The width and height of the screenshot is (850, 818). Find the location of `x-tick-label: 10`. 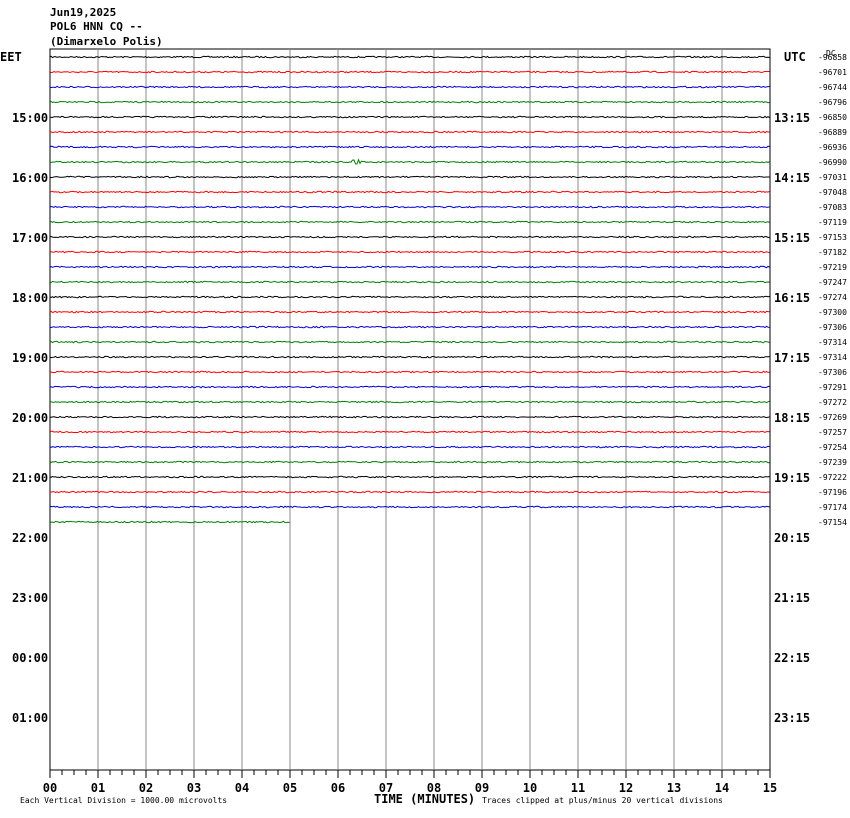

x-tick-label: 10 is located at coordinates (530, 788).